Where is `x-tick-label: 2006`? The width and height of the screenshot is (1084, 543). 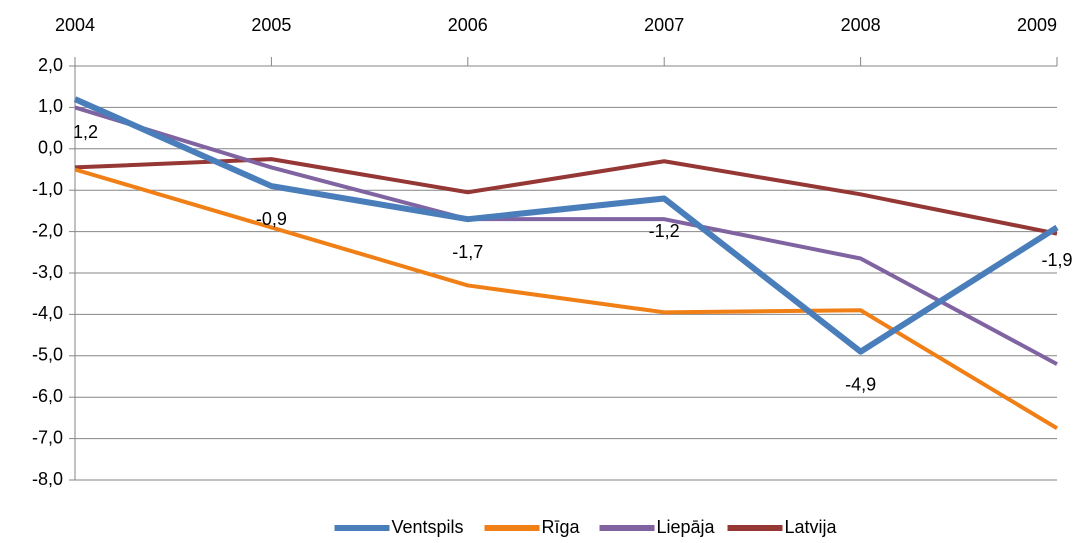 x-tick-label: 2006 is located at coordinates (468, 25).